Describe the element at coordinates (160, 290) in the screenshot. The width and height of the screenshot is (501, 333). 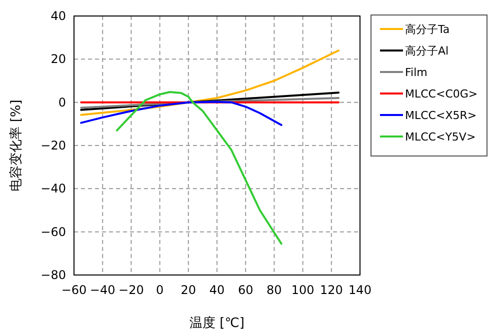
I see `x-tick-label: 0` at that location.